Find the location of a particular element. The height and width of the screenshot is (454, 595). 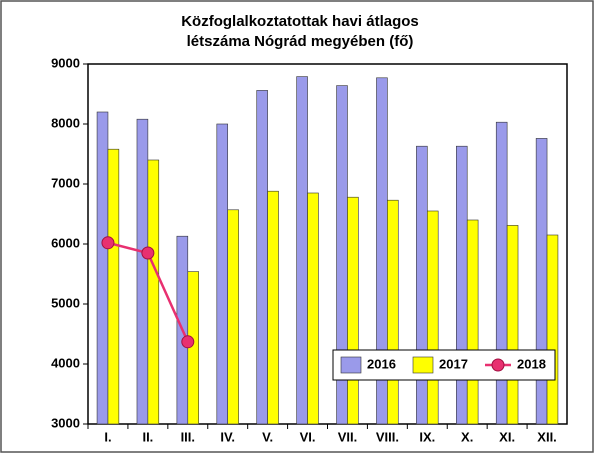

x-tick-label: VII. is located at coordinates (348, 436).